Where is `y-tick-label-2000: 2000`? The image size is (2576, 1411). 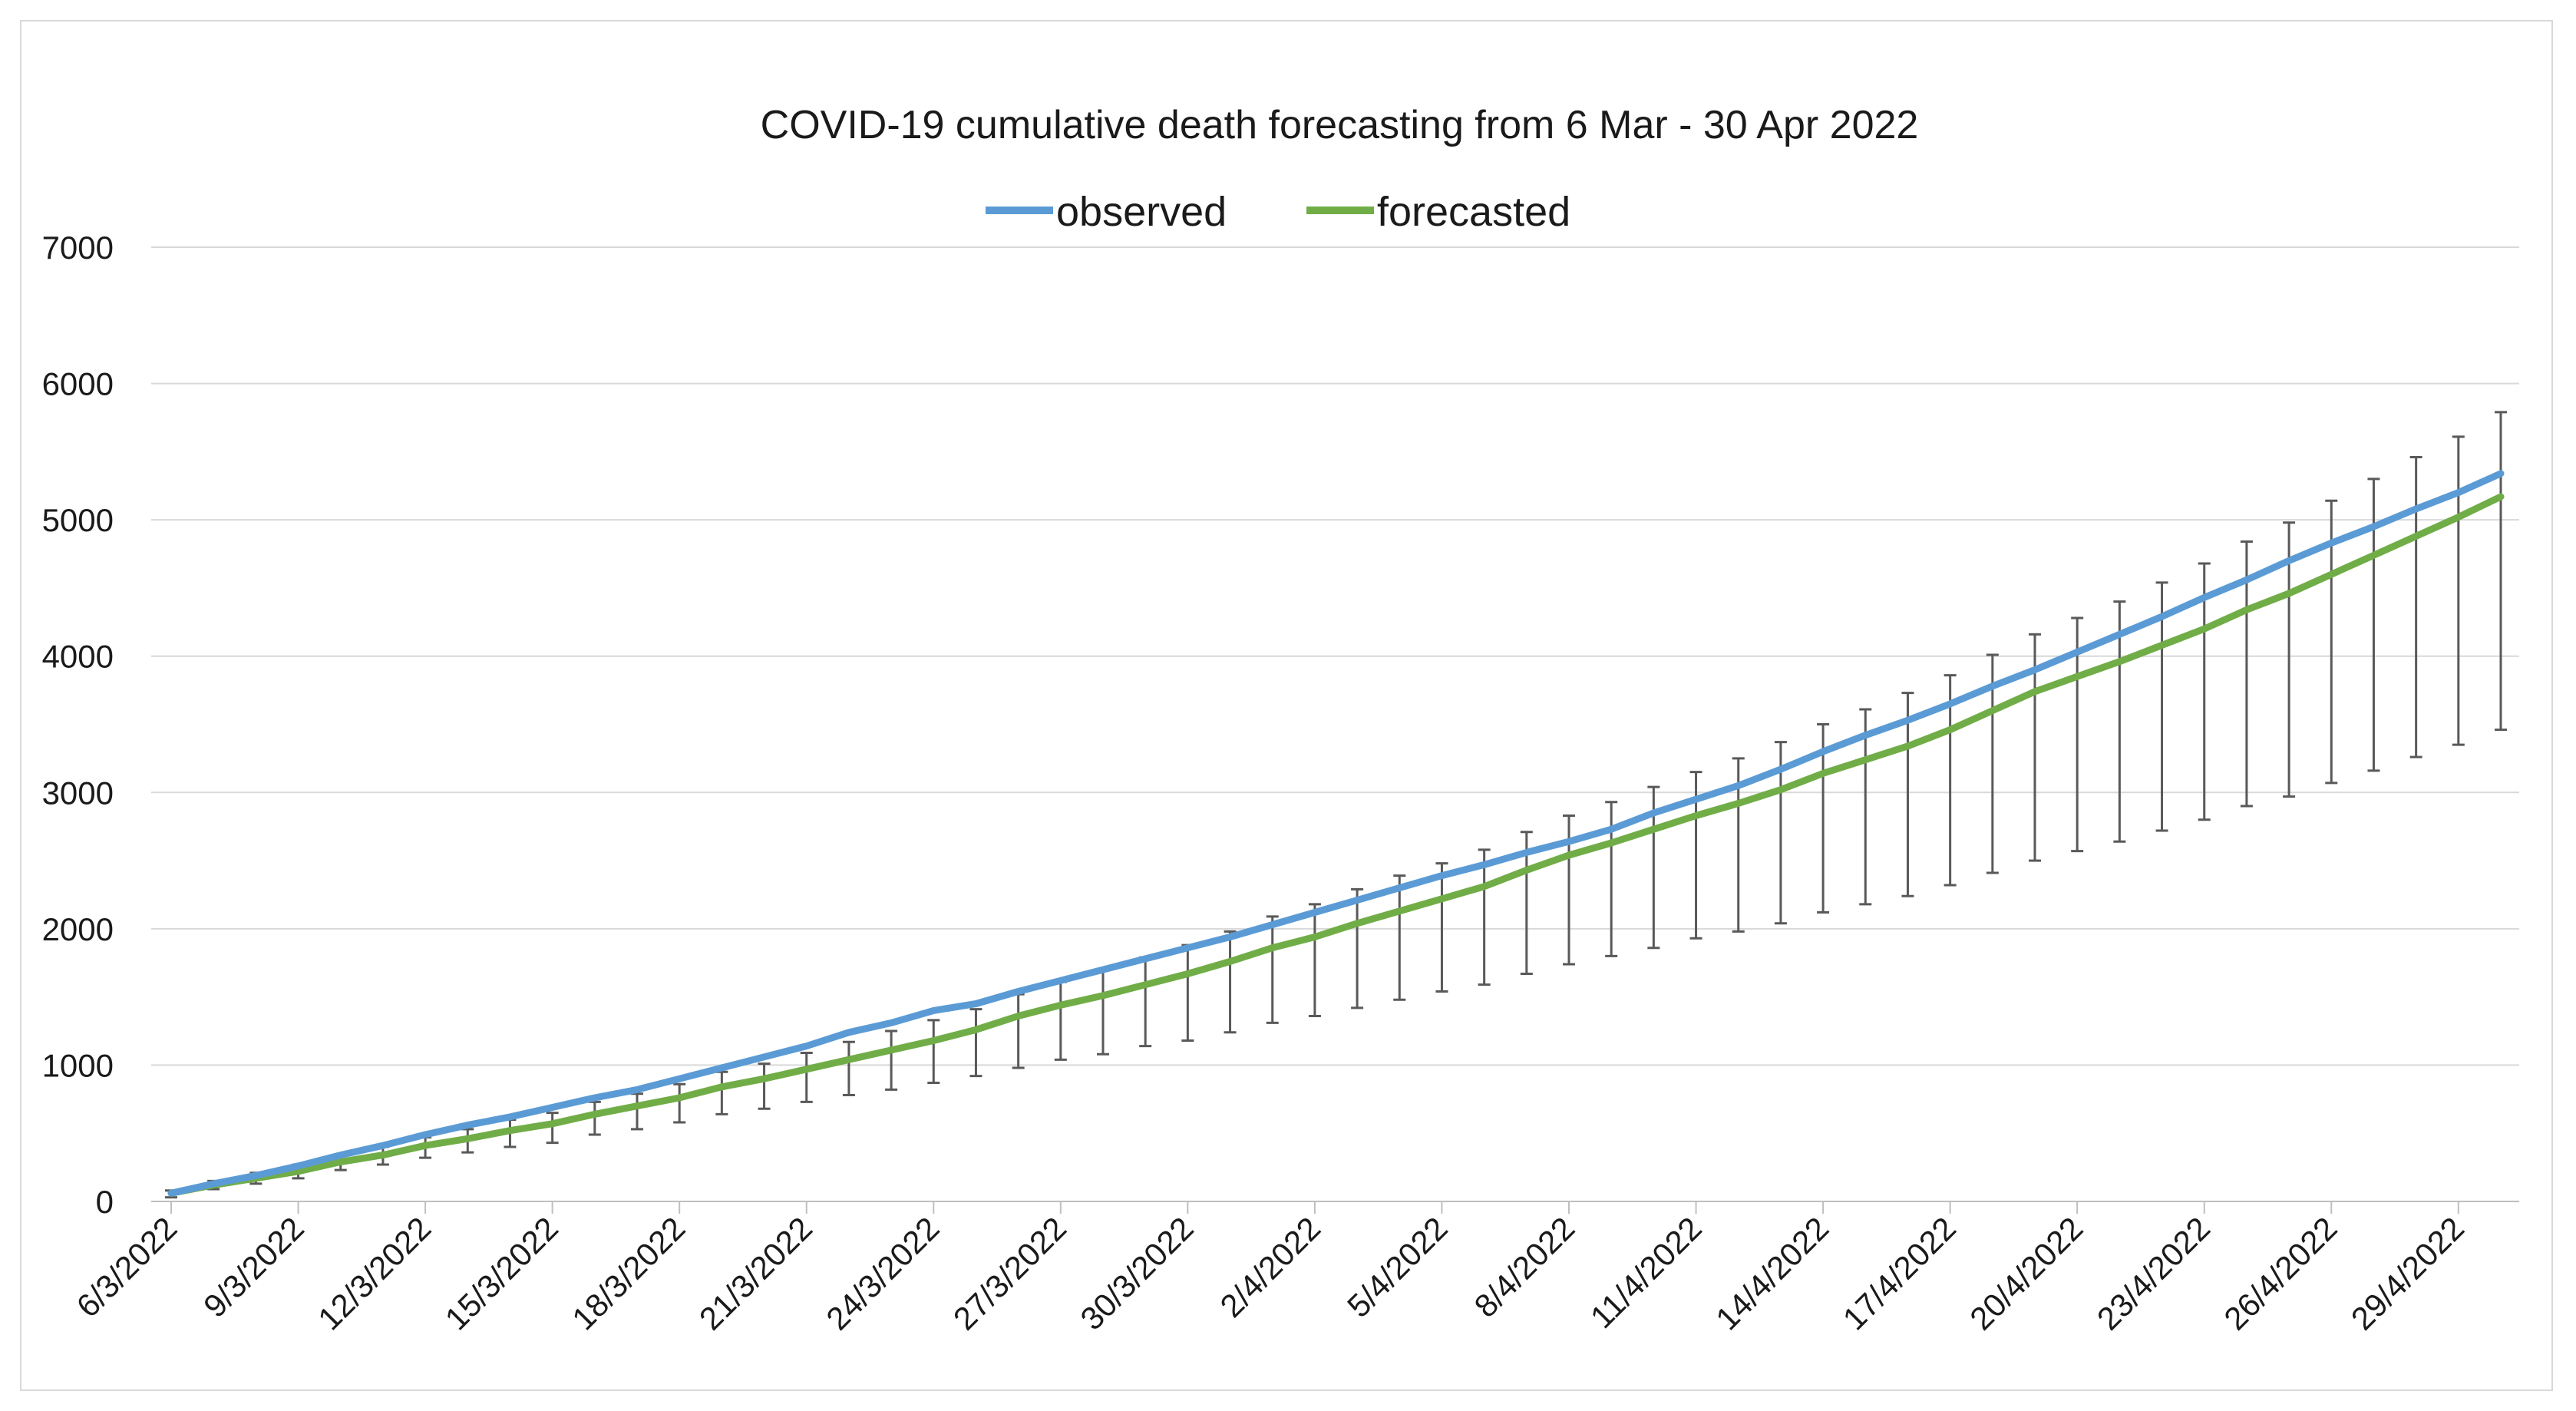 y-tick-label-2000: 2000 is located at coordinates (78, 929).